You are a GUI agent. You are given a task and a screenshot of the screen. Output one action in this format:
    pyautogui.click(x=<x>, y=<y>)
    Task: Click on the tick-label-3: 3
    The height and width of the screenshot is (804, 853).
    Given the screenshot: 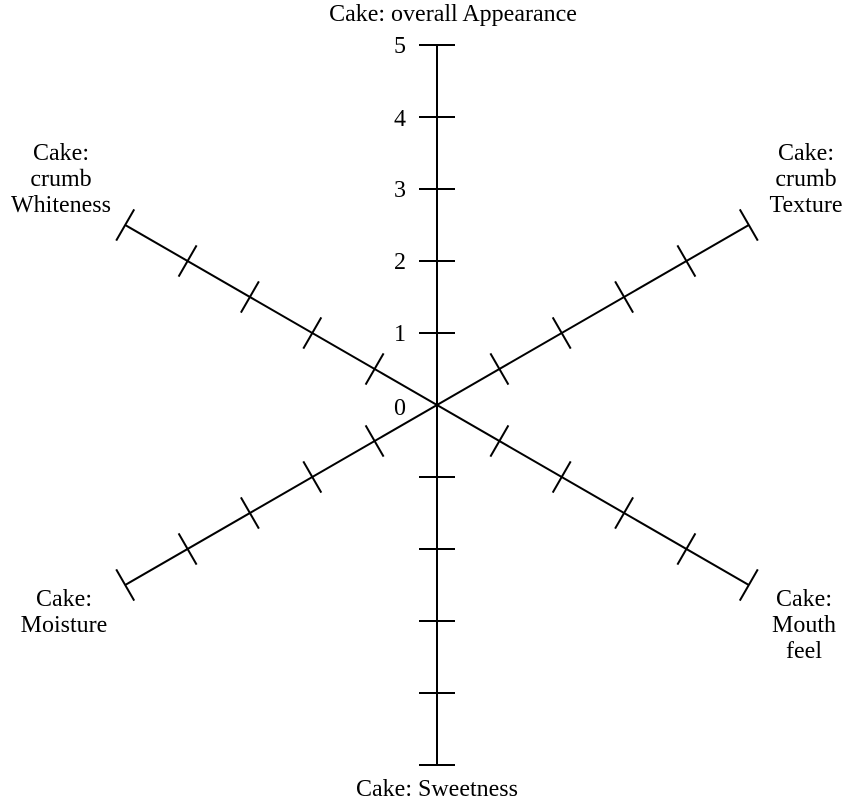 What is the action you would take?
    pyautogui.click(x=400, y=190)
    